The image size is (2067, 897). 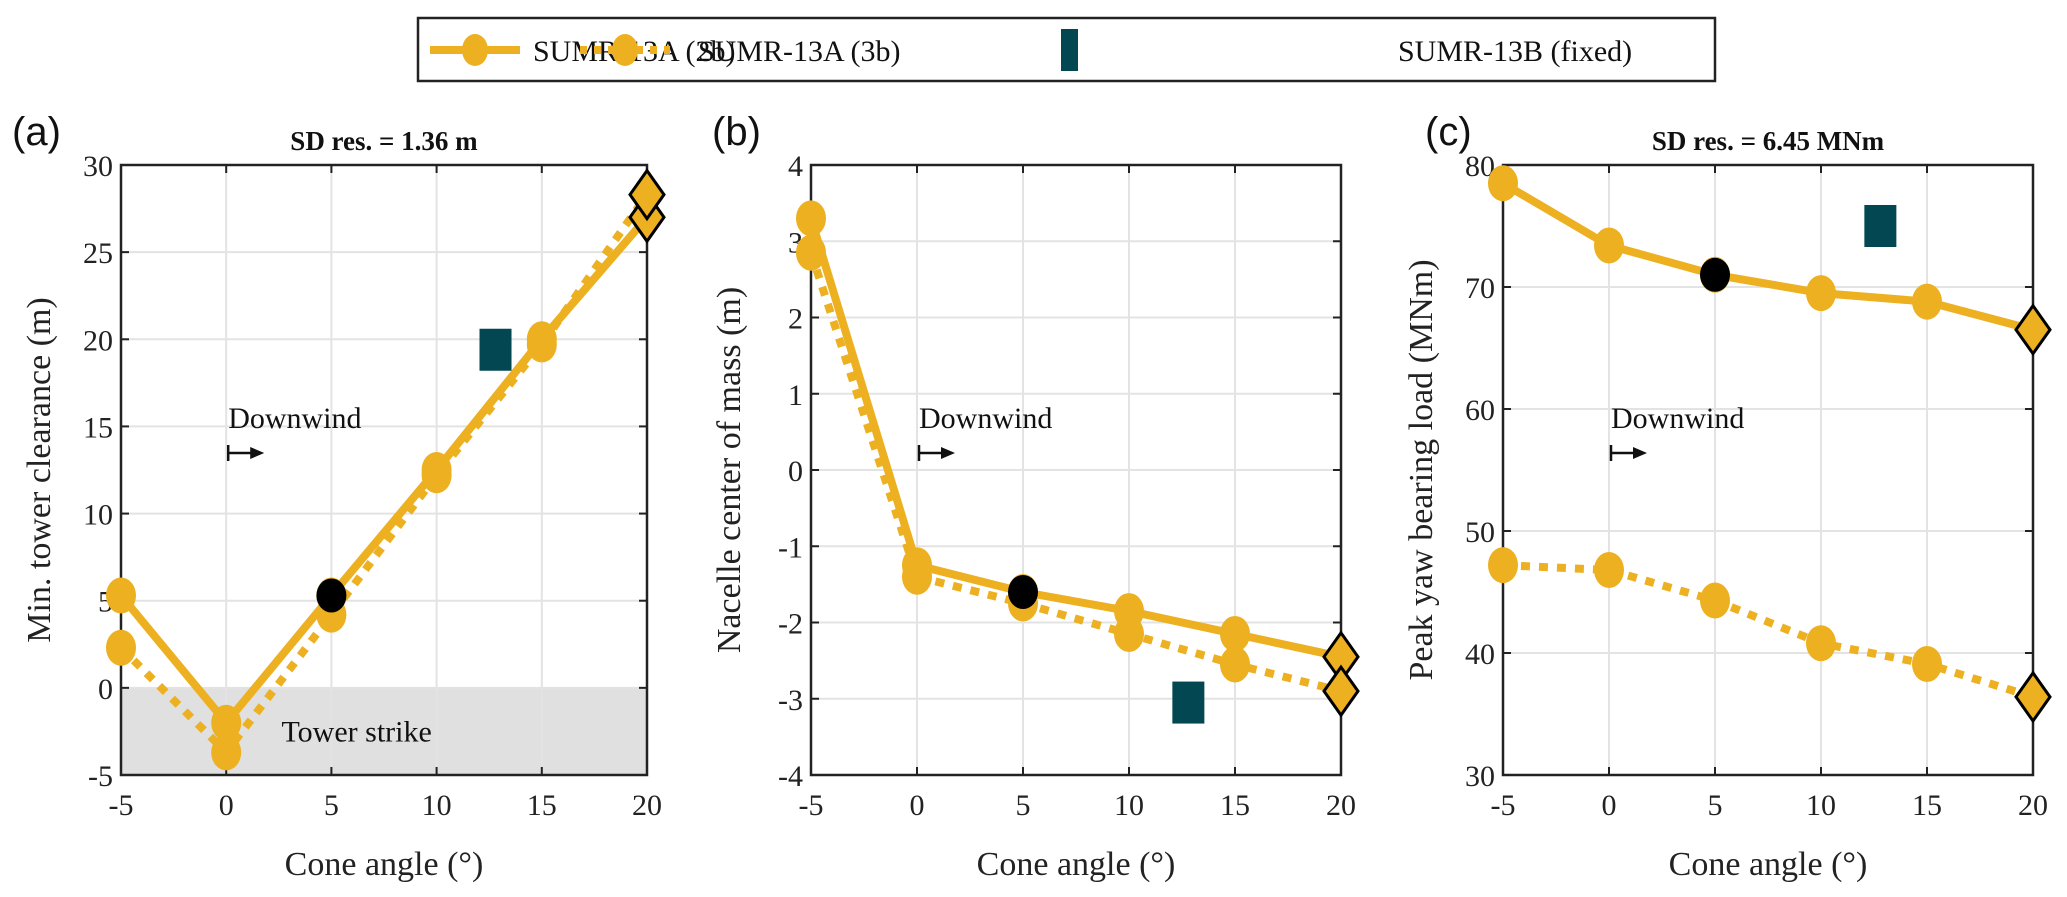 I want to click on panel-letter: (a), so click(x=36, y=132).